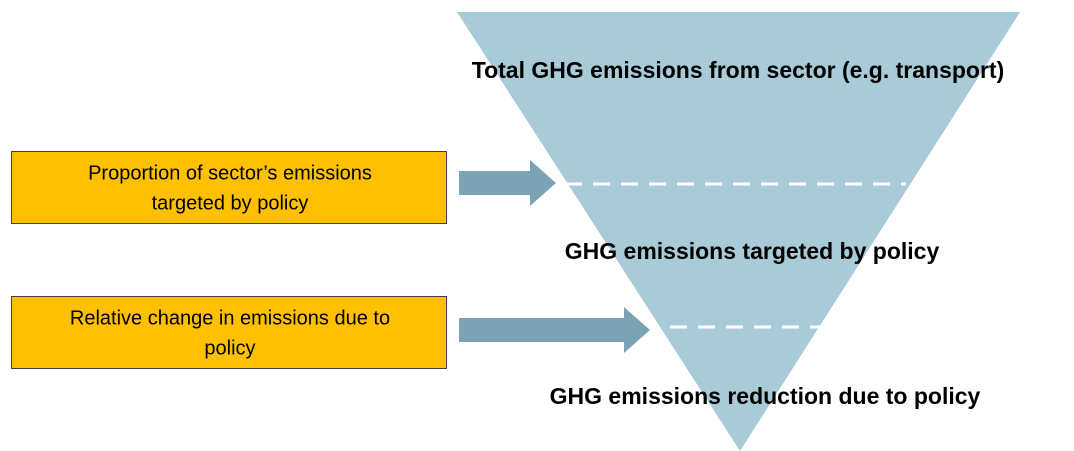 The height and width of the screenshot is (451, 1074). What do you see at coordinates (765, 396) in the screenshot?
I see `level-label: GHG emissions reduction due to policy` at bounding box center [765, 396].